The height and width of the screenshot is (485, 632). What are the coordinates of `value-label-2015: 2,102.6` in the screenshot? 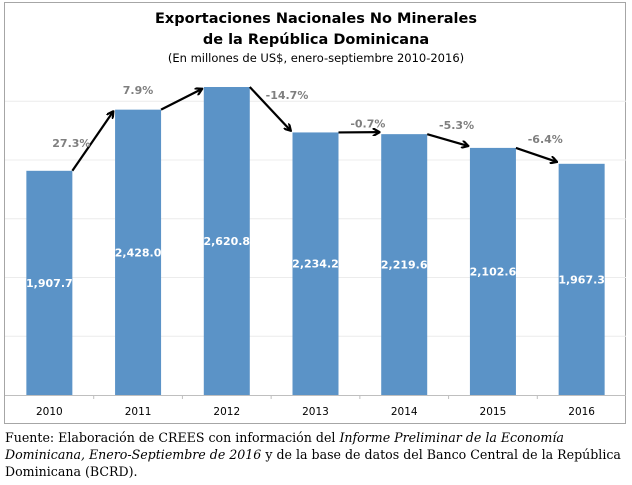 It's located at (493, 271).